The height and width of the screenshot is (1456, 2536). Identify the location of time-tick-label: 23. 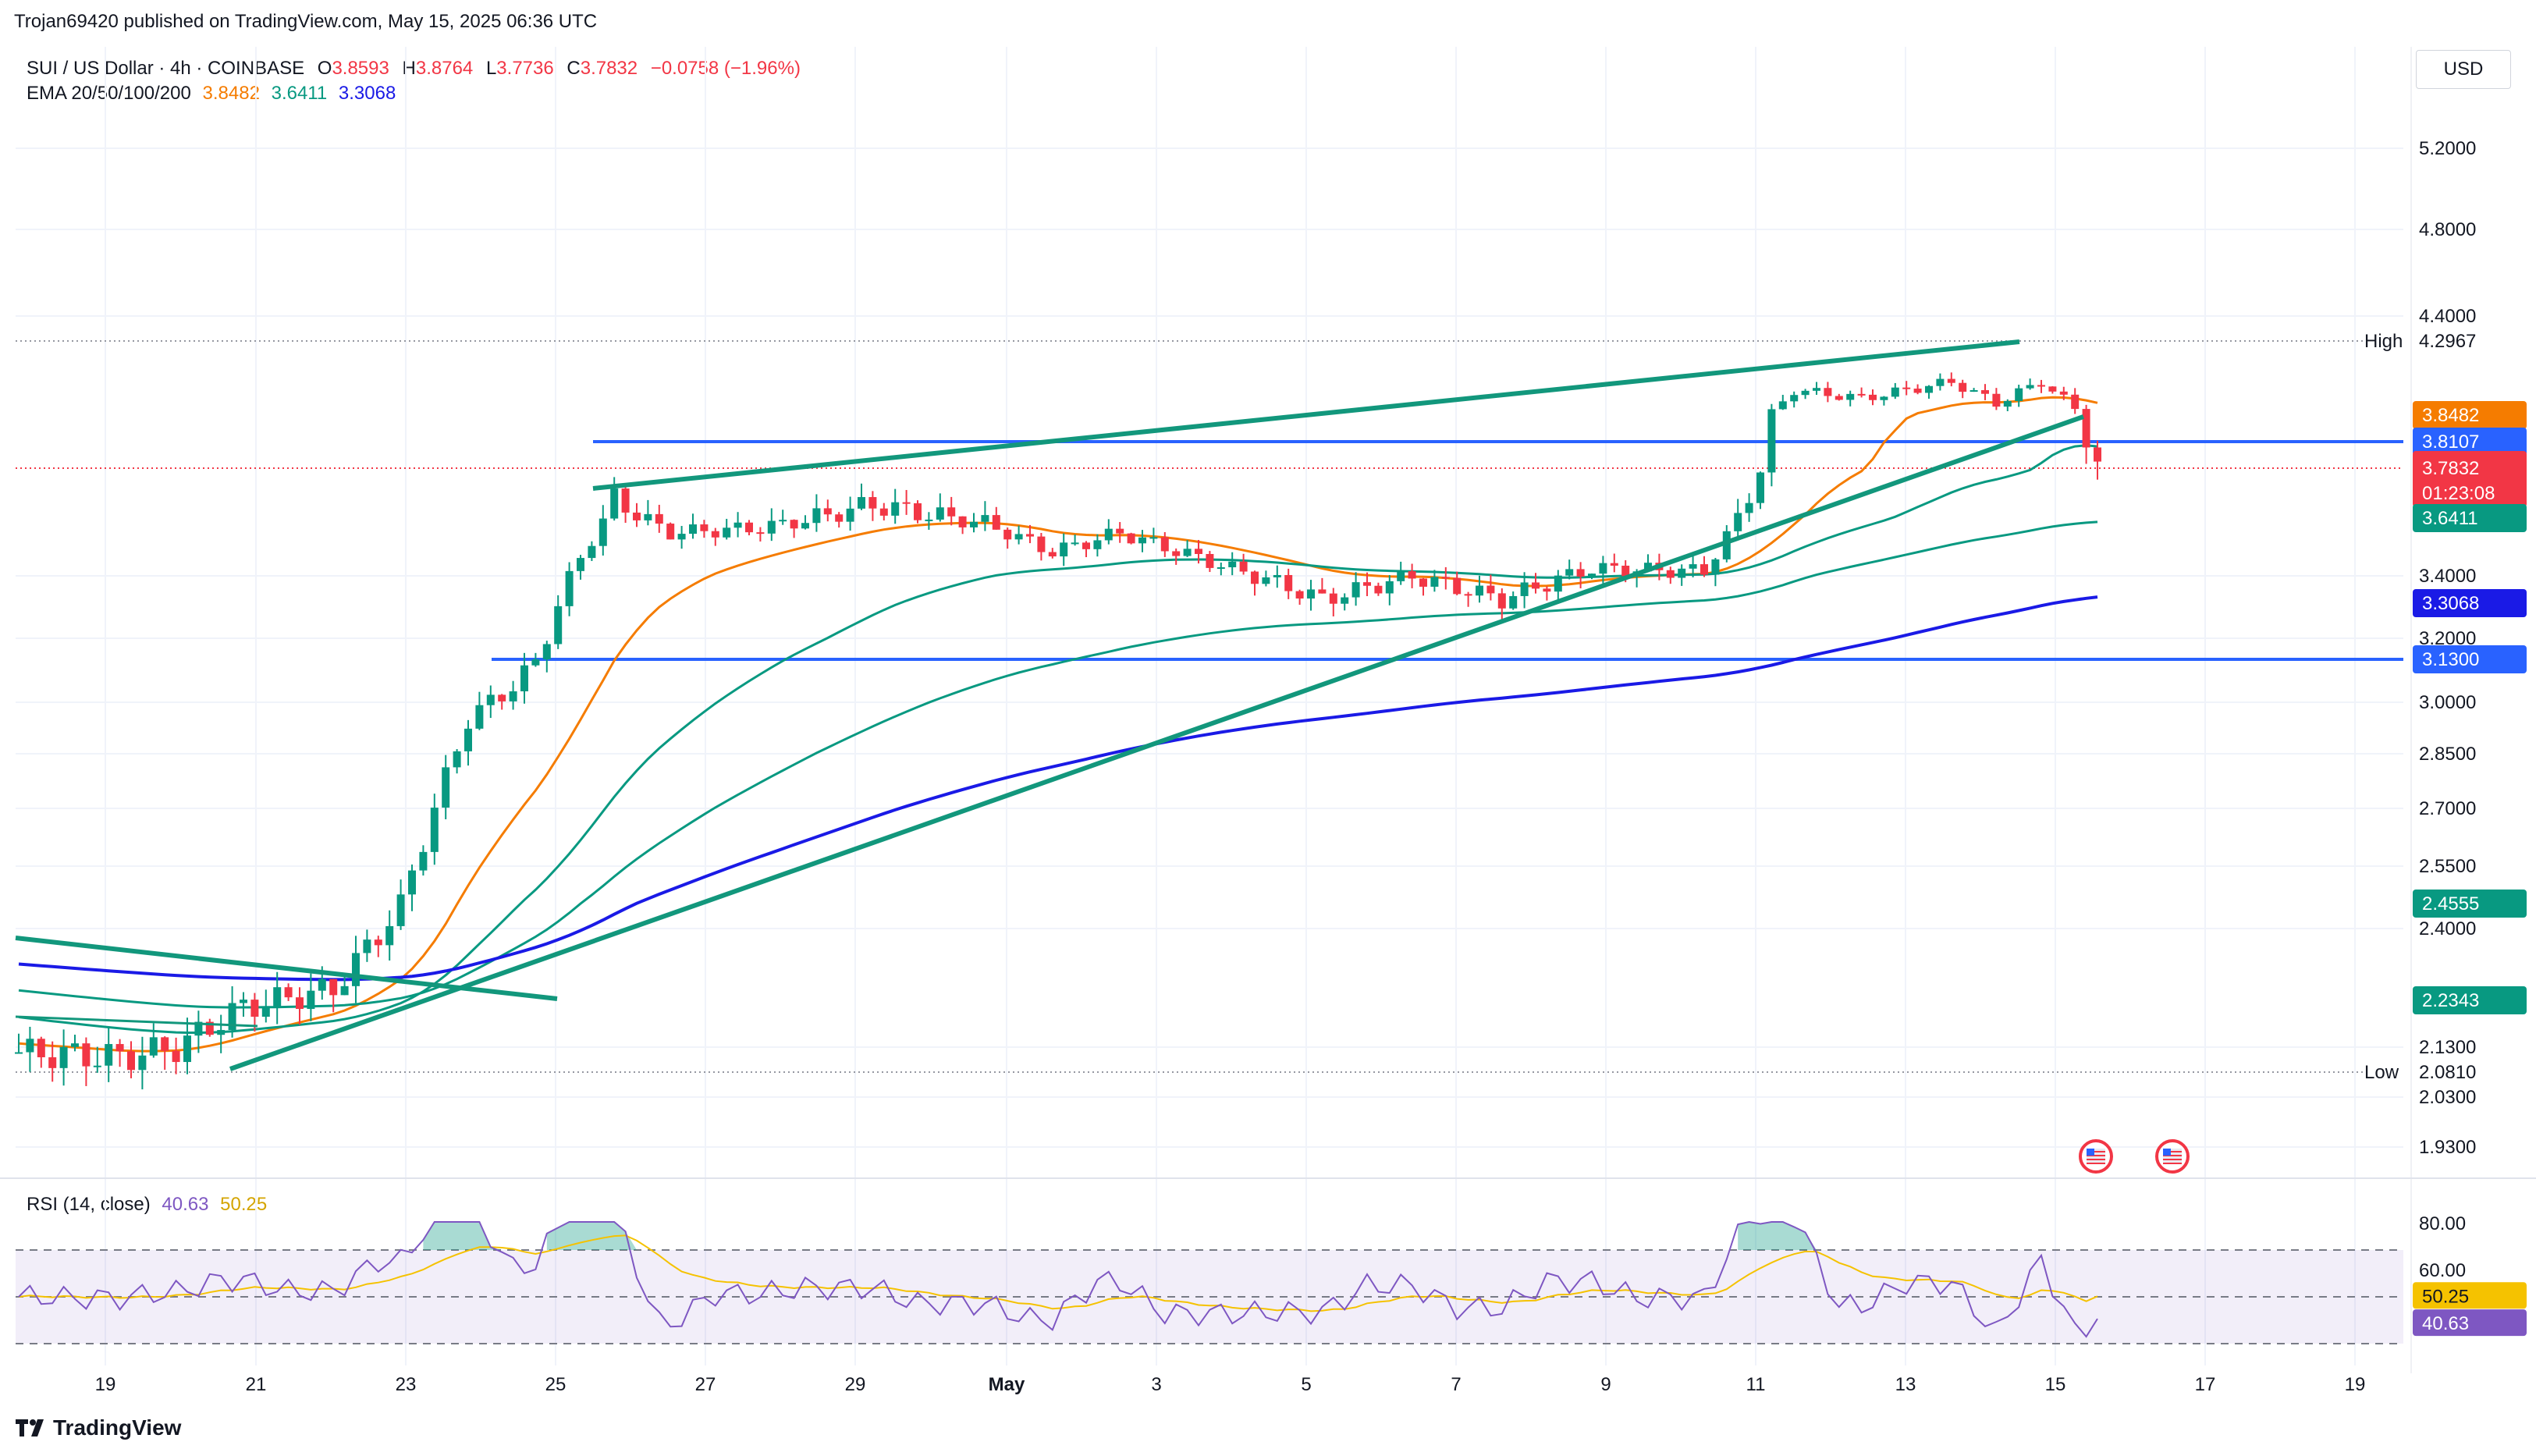
(406, 1385).